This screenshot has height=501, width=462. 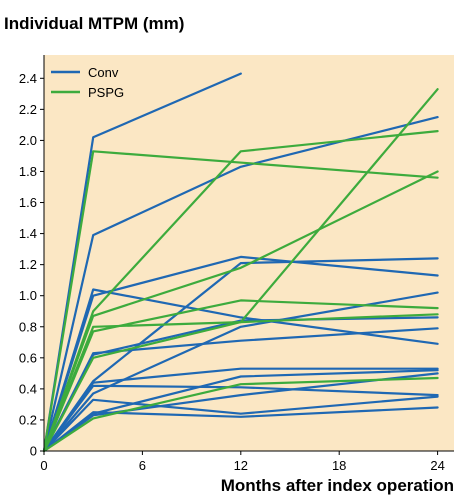 What do you see at coordinates (142, 465) in the screenshot?
I see `x-tick-label: 6` at bounding box center [142, 465].